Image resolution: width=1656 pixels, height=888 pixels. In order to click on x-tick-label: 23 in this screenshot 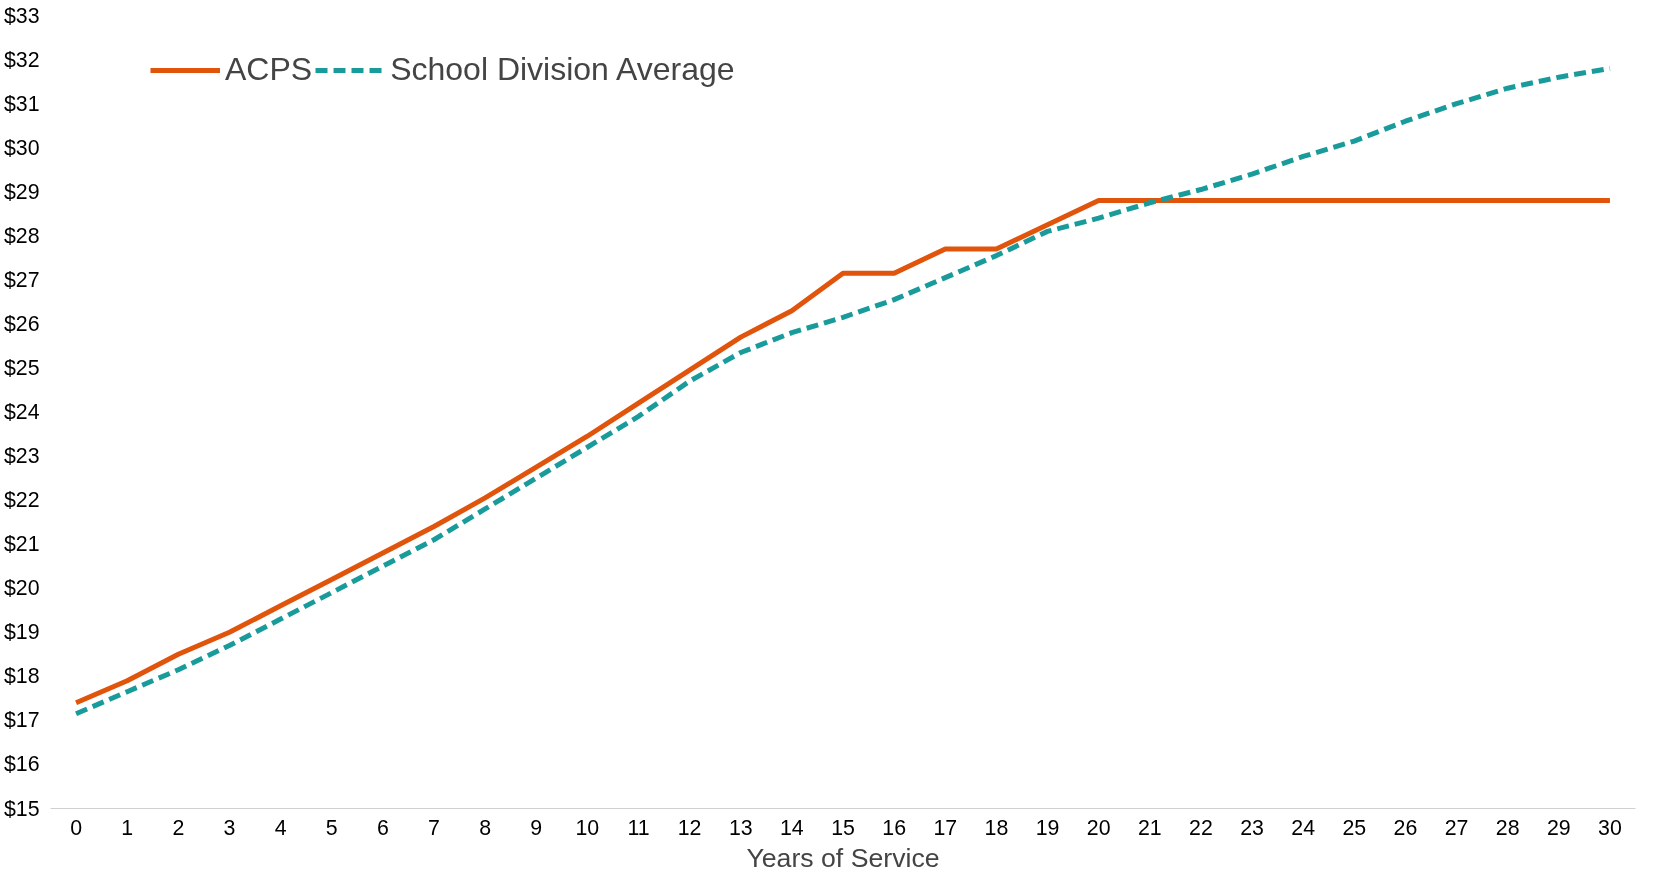, I will do `click(1252, 827)`.